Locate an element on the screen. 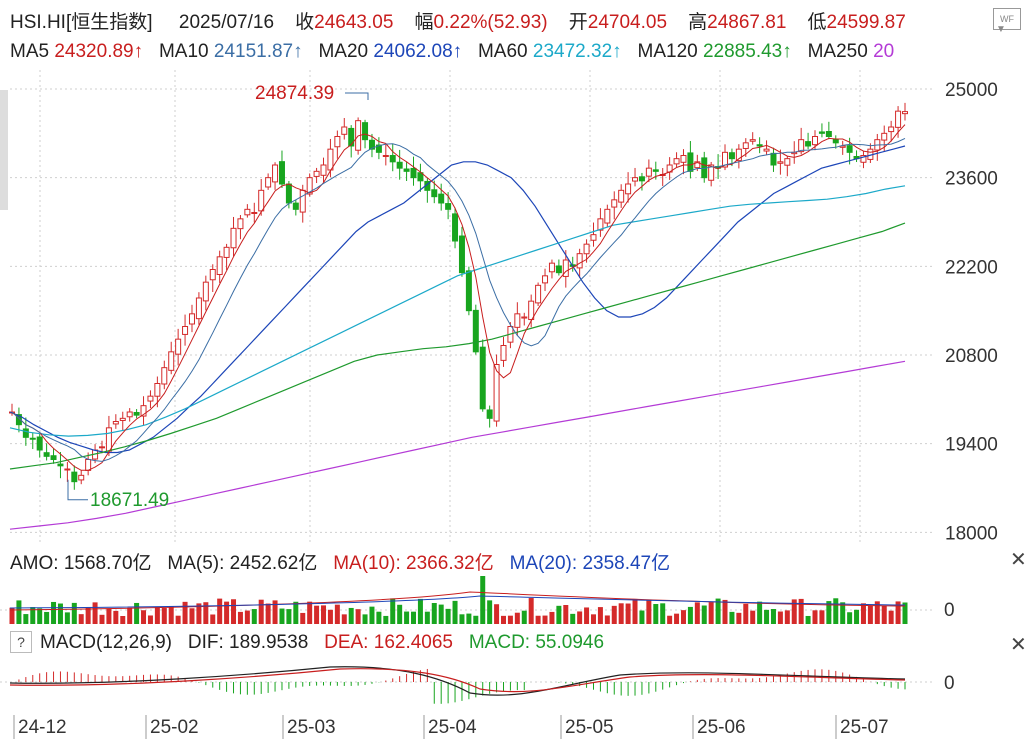  ma5-label: MA5 is located at coordinates (30, 51).